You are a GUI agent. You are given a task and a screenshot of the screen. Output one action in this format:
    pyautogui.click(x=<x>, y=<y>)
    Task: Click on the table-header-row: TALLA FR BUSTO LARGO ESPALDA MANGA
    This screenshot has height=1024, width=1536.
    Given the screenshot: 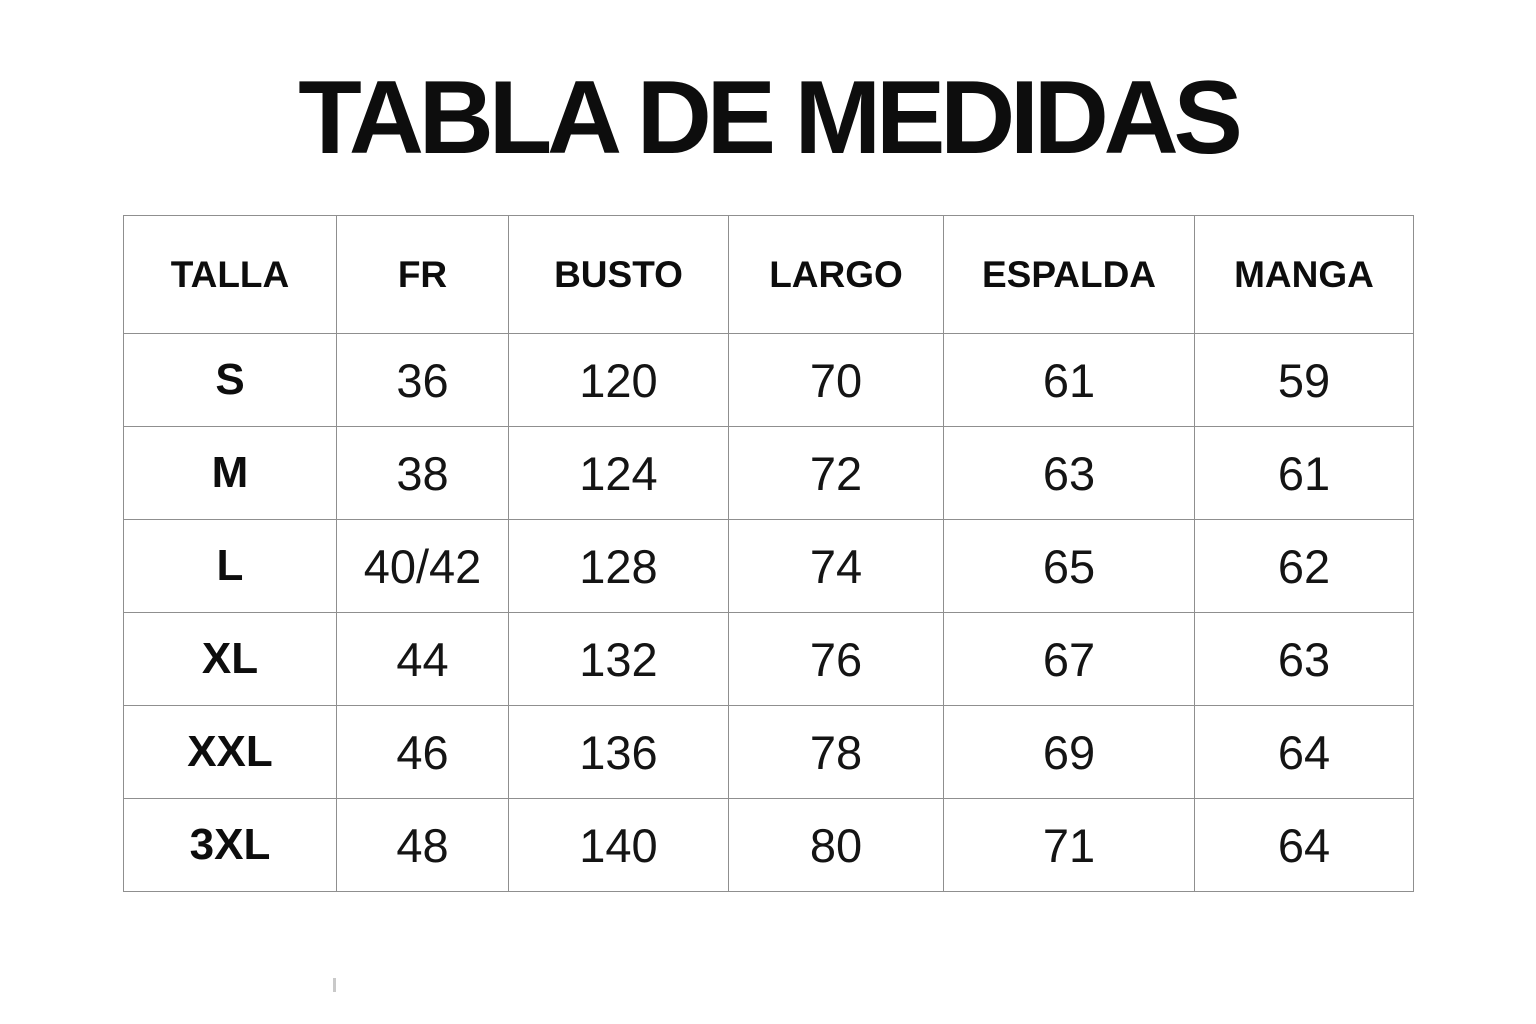 What is the action you would take?
    pyautogui.click(x=768, y=274)
    